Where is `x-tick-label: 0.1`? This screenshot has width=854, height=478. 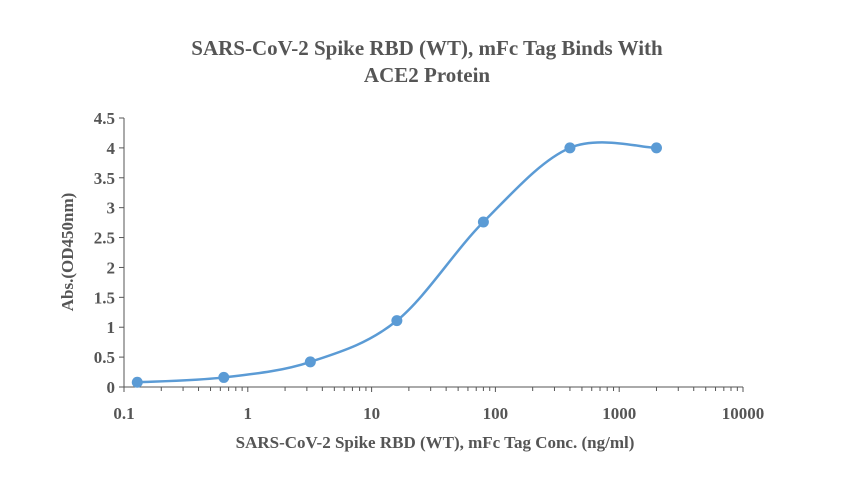 x-tick-label: 0.1 is located at coordinates (123, 413).